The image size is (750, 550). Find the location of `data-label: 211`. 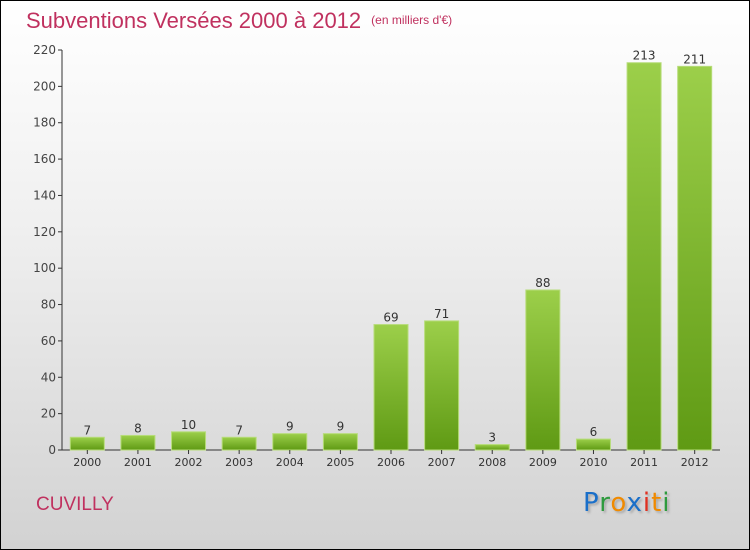

data-label: 211 is located at coordinates (694, 59).